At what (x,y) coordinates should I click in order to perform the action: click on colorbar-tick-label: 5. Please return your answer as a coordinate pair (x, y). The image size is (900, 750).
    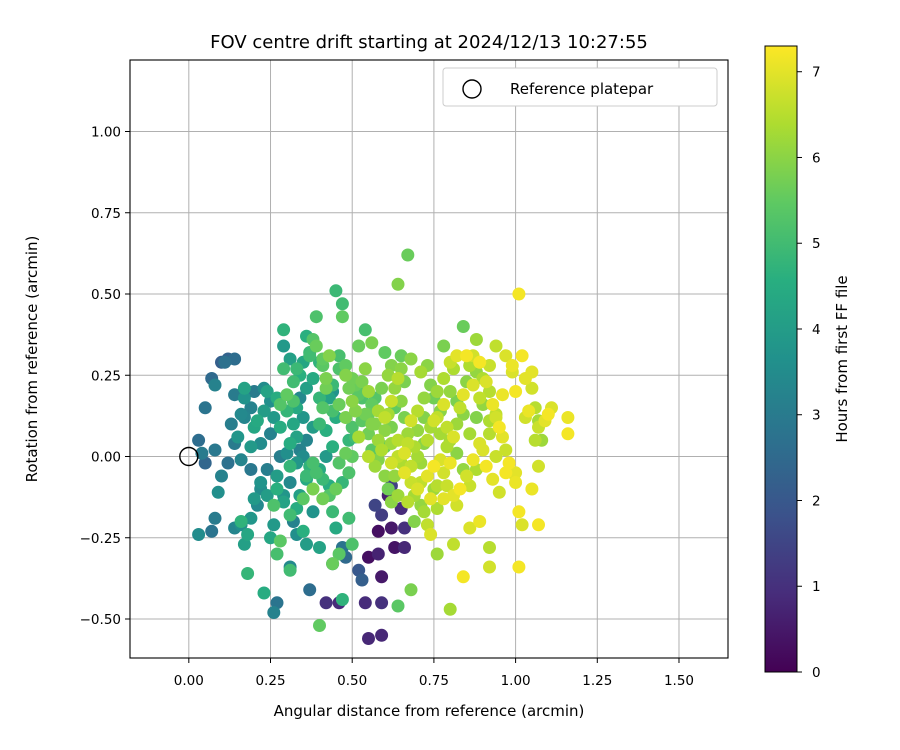
    Looking at the image, I should click on (816, 244).